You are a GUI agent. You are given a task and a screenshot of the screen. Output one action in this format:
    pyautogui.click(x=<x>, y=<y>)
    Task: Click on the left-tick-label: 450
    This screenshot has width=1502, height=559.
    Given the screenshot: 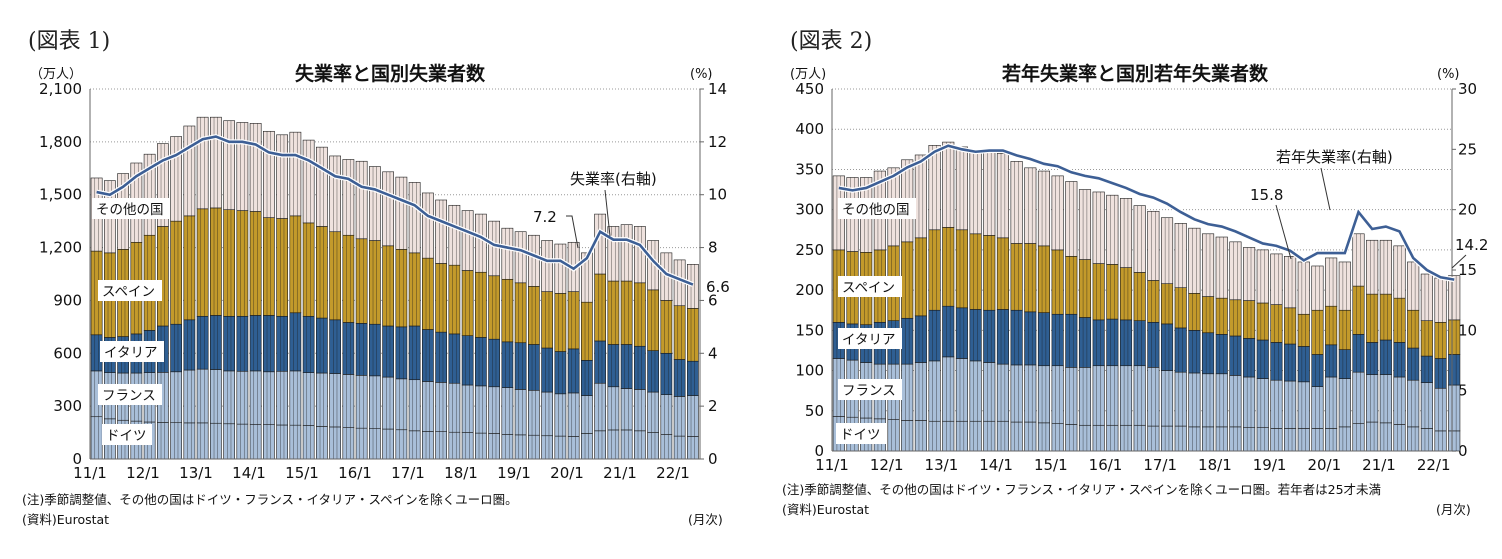 What is the action you would take?
    pyautogui.click(x=809, y=89)
    